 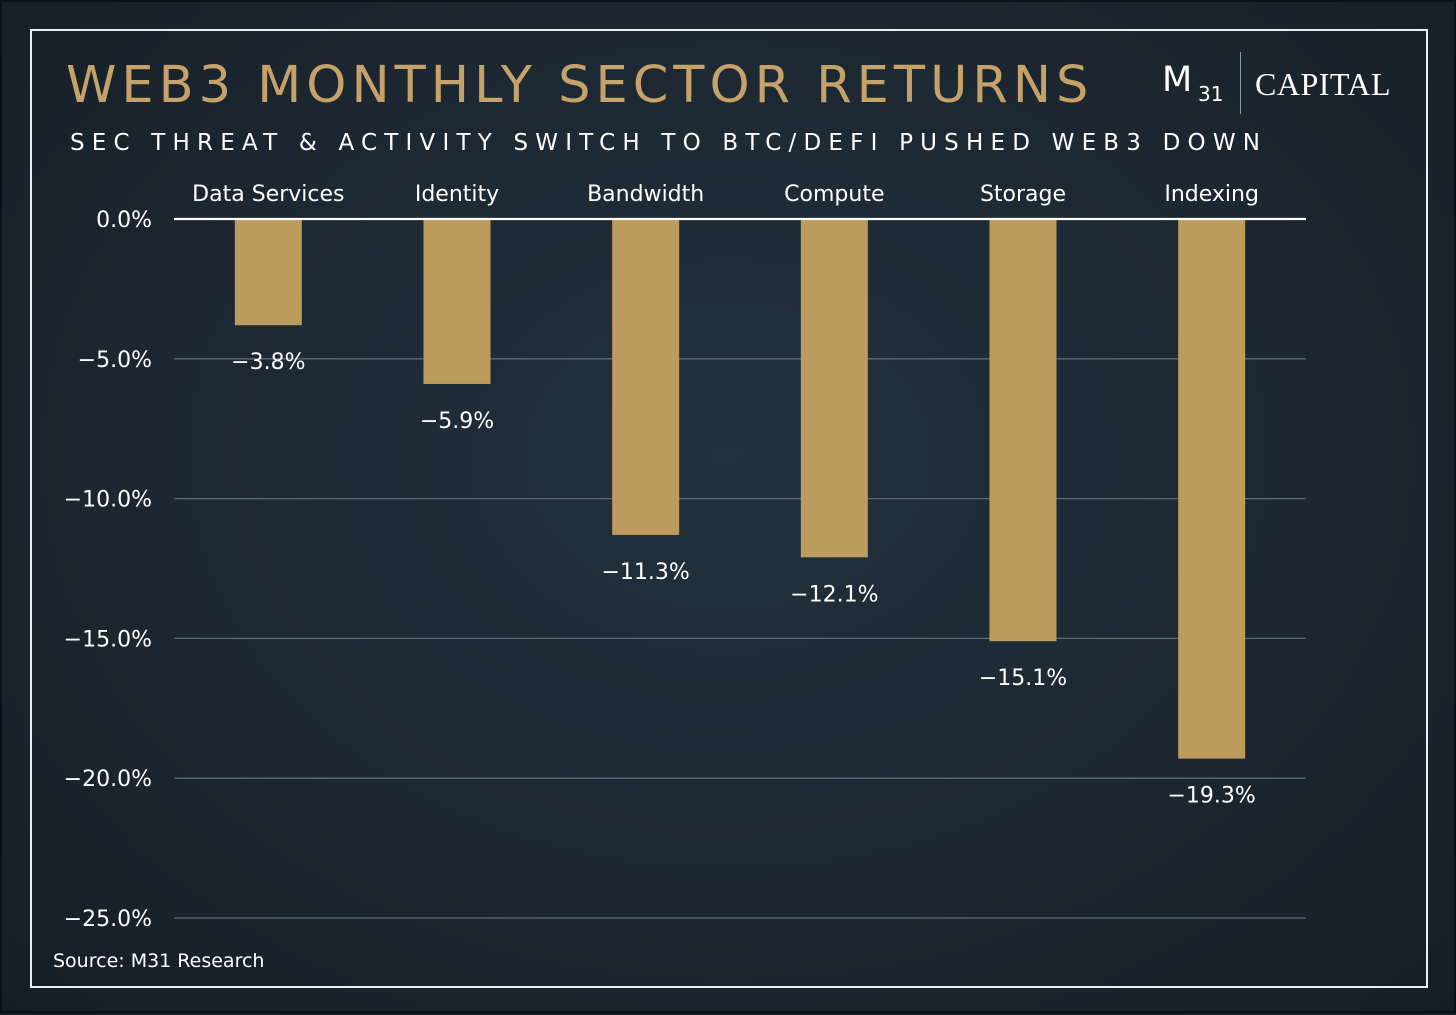 What do you see at coordinates (268, 362) in the screenshot?
I see `data-label: −3.8%` at bounding box center [268, 362].